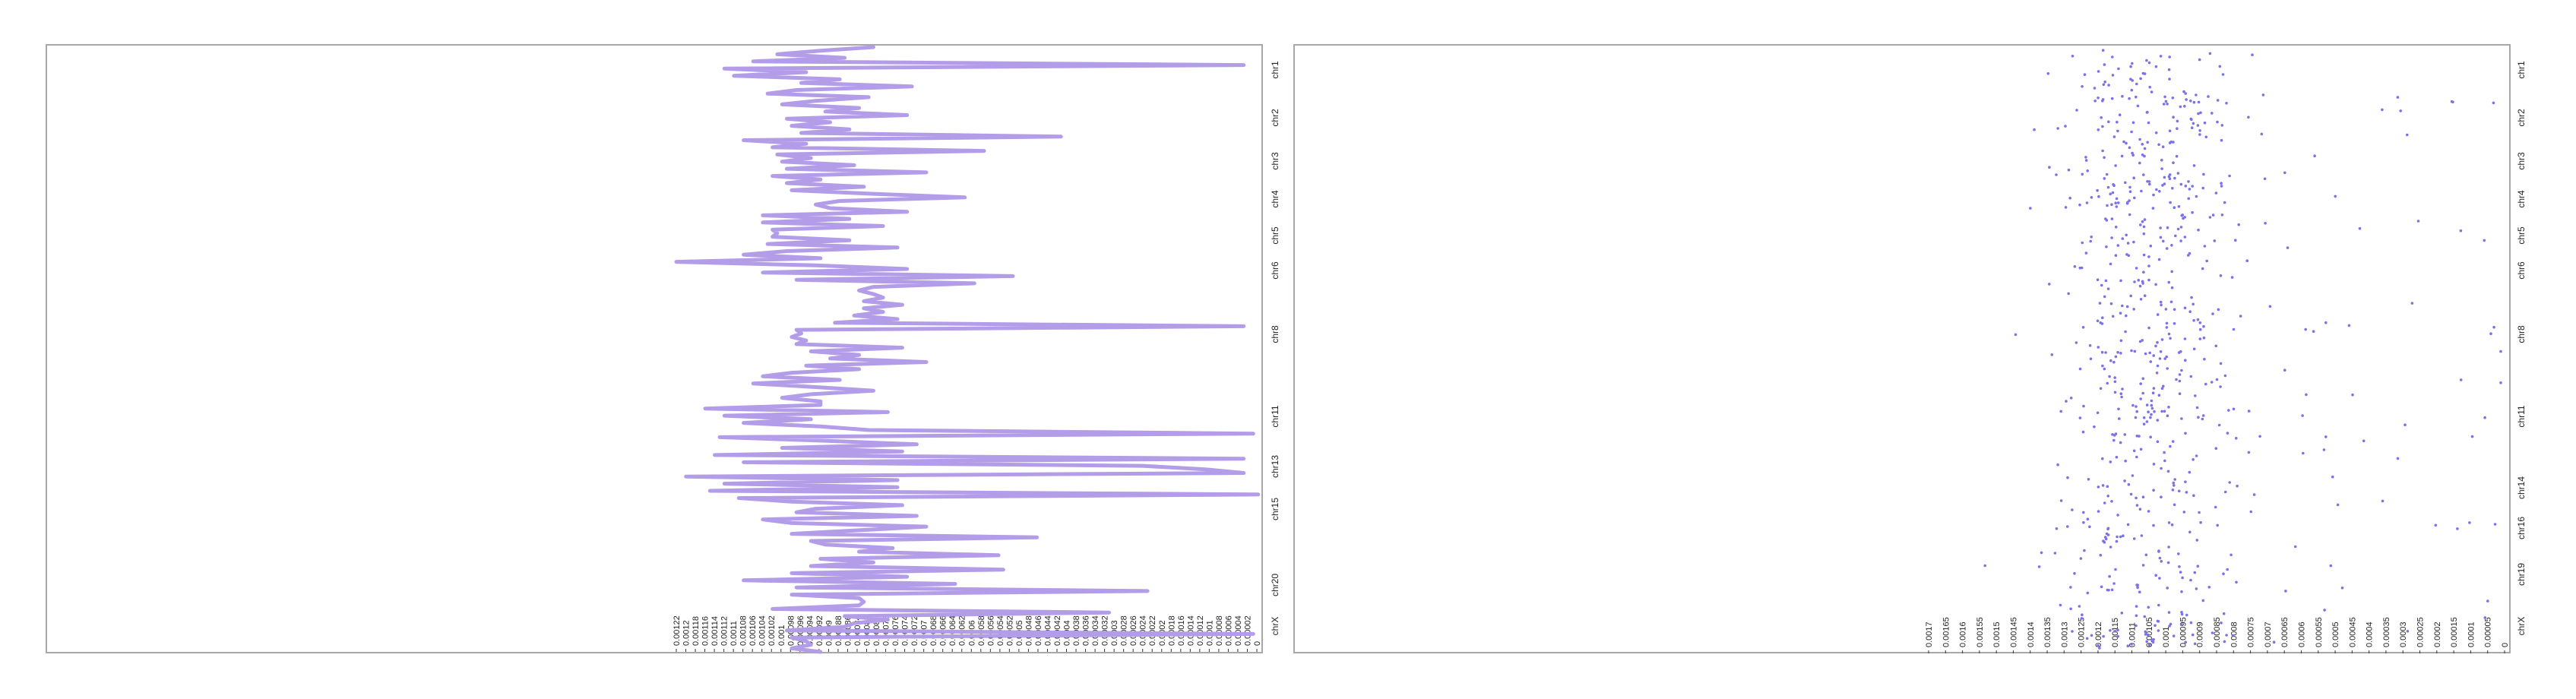  What do you see at coordinates (734, 633) in the screenshot?
I see `left-tick-label: 0.0011` at bounding box center [734, 633].